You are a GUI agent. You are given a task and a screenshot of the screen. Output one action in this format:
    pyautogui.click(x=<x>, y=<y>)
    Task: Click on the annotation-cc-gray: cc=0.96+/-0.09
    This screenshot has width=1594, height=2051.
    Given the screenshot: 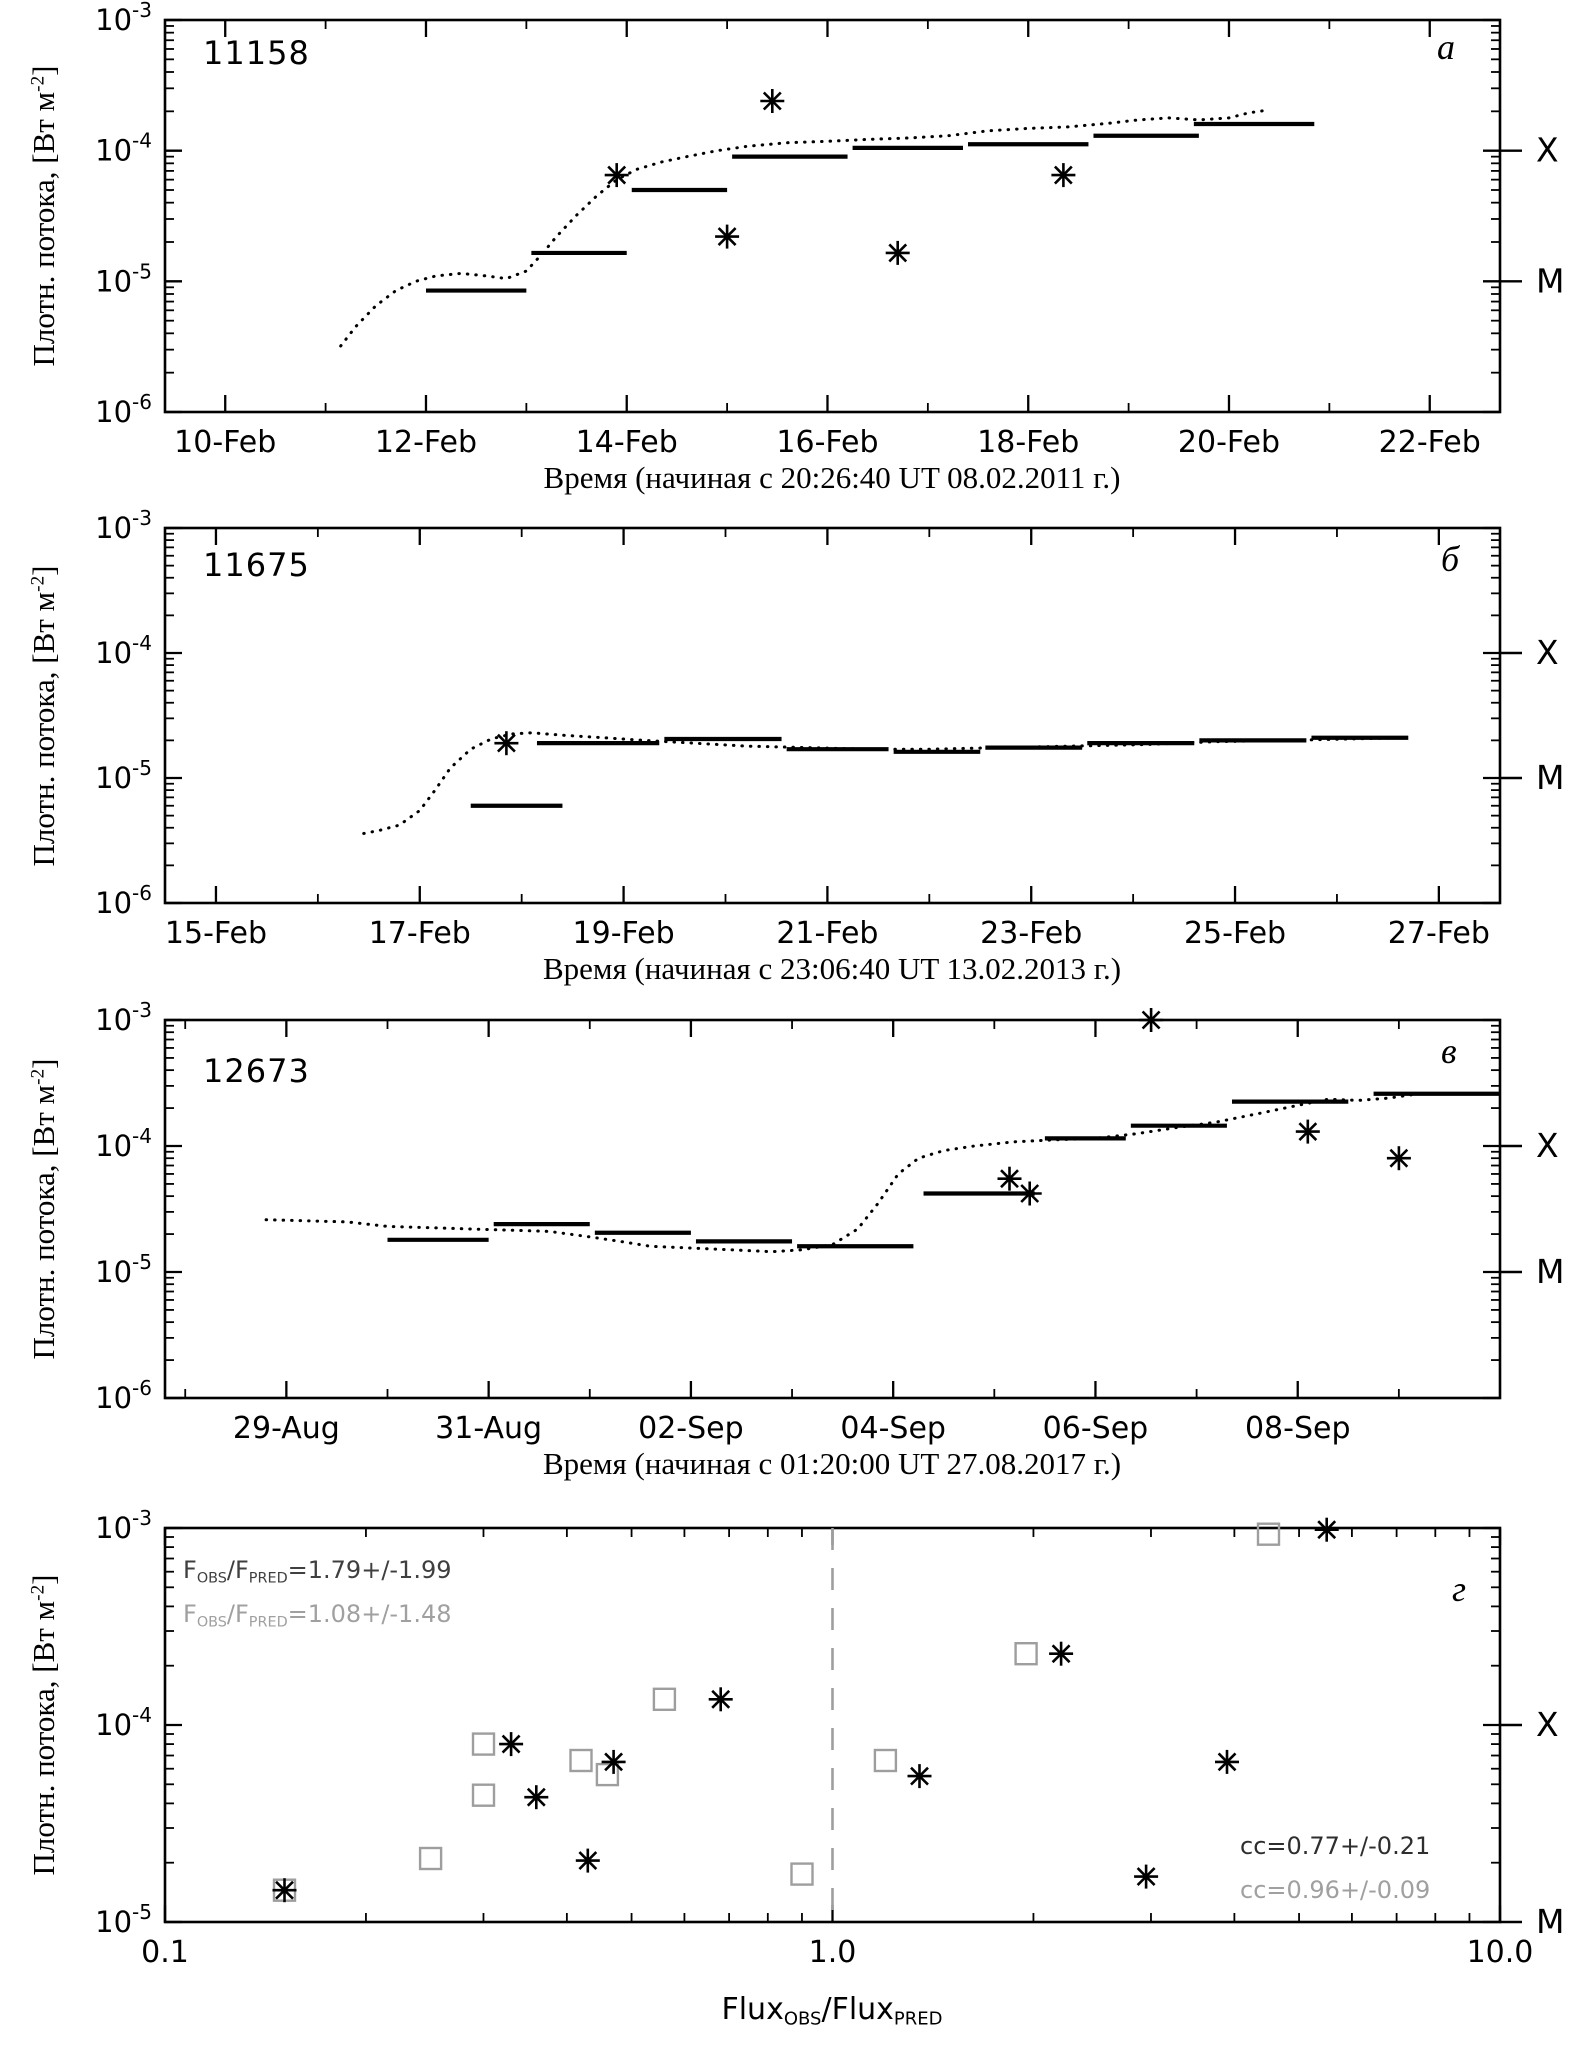 What is the action you would take?
    pyautogui.click(x=1335, y=1890)
    